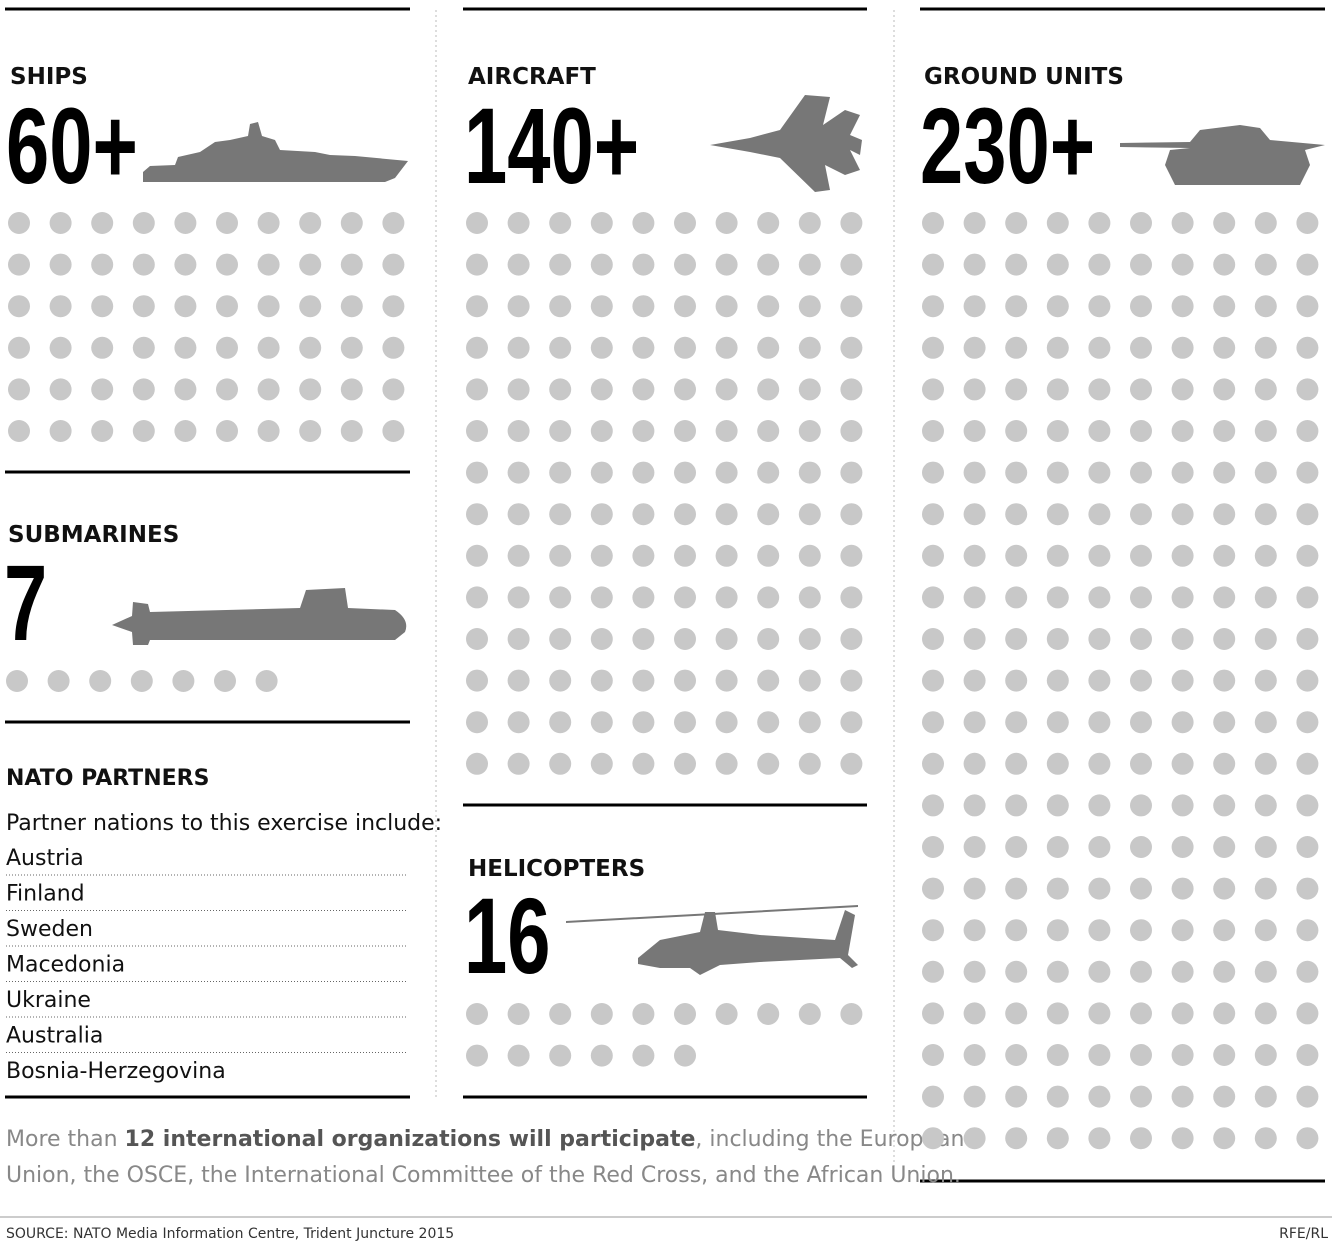  What do you see at coordinates (45, 894) in the screenshot?
I see `country: Finland` at bounding box center [45, 894].